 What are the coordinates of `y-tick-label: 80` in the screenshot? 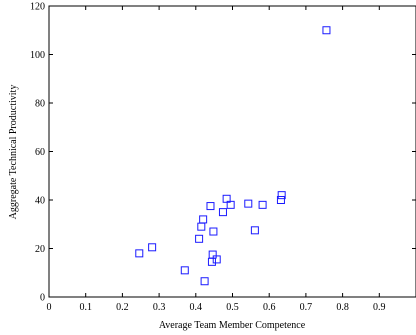 It's located at (40, 104).